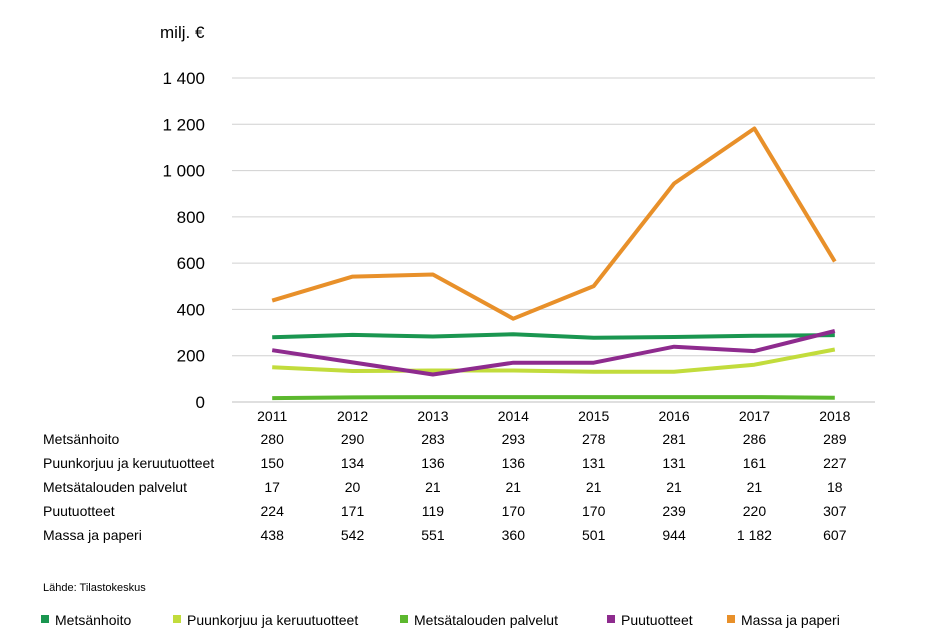  Describe the element at coordinates (272, 487) in the screenshot. I see `table-cell: 17` at that location.